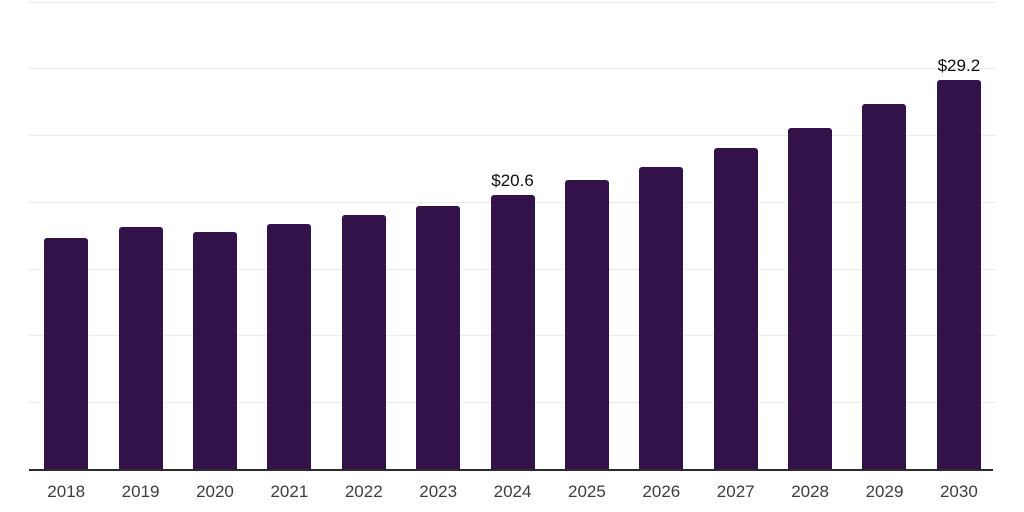  I want to click on x-tick-label-2021: 2021, so click(289, 491).